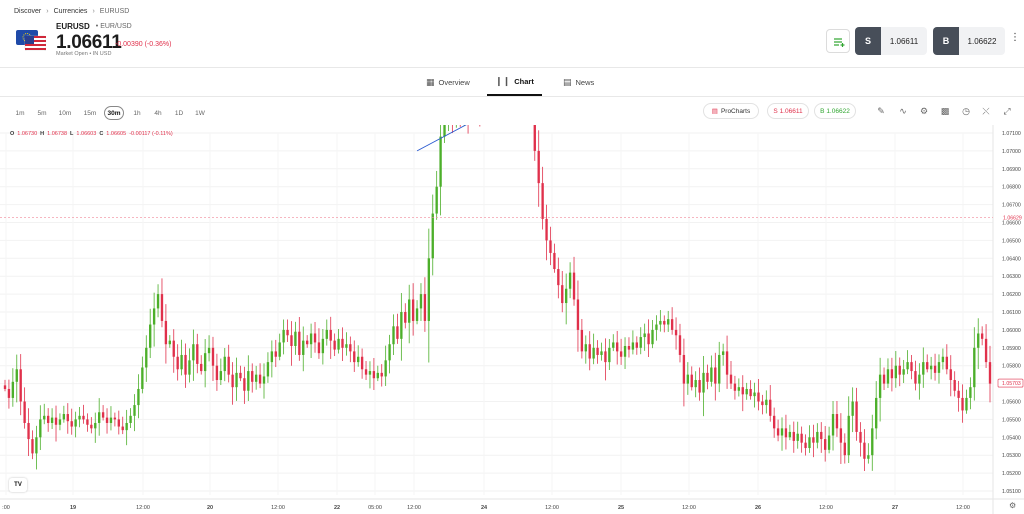 Image resolution: width=1024 pixels, height=514 pixels. I want to click on ohlc-high: 1.06738, so click(57, 134).